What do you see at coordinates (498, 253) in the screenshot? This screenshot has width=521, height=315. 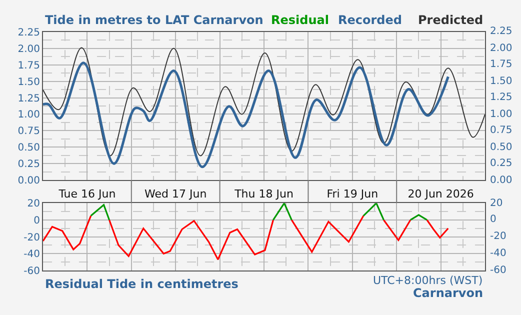 I see `y2-tick-label: -40` at bounding box center [498, 253].